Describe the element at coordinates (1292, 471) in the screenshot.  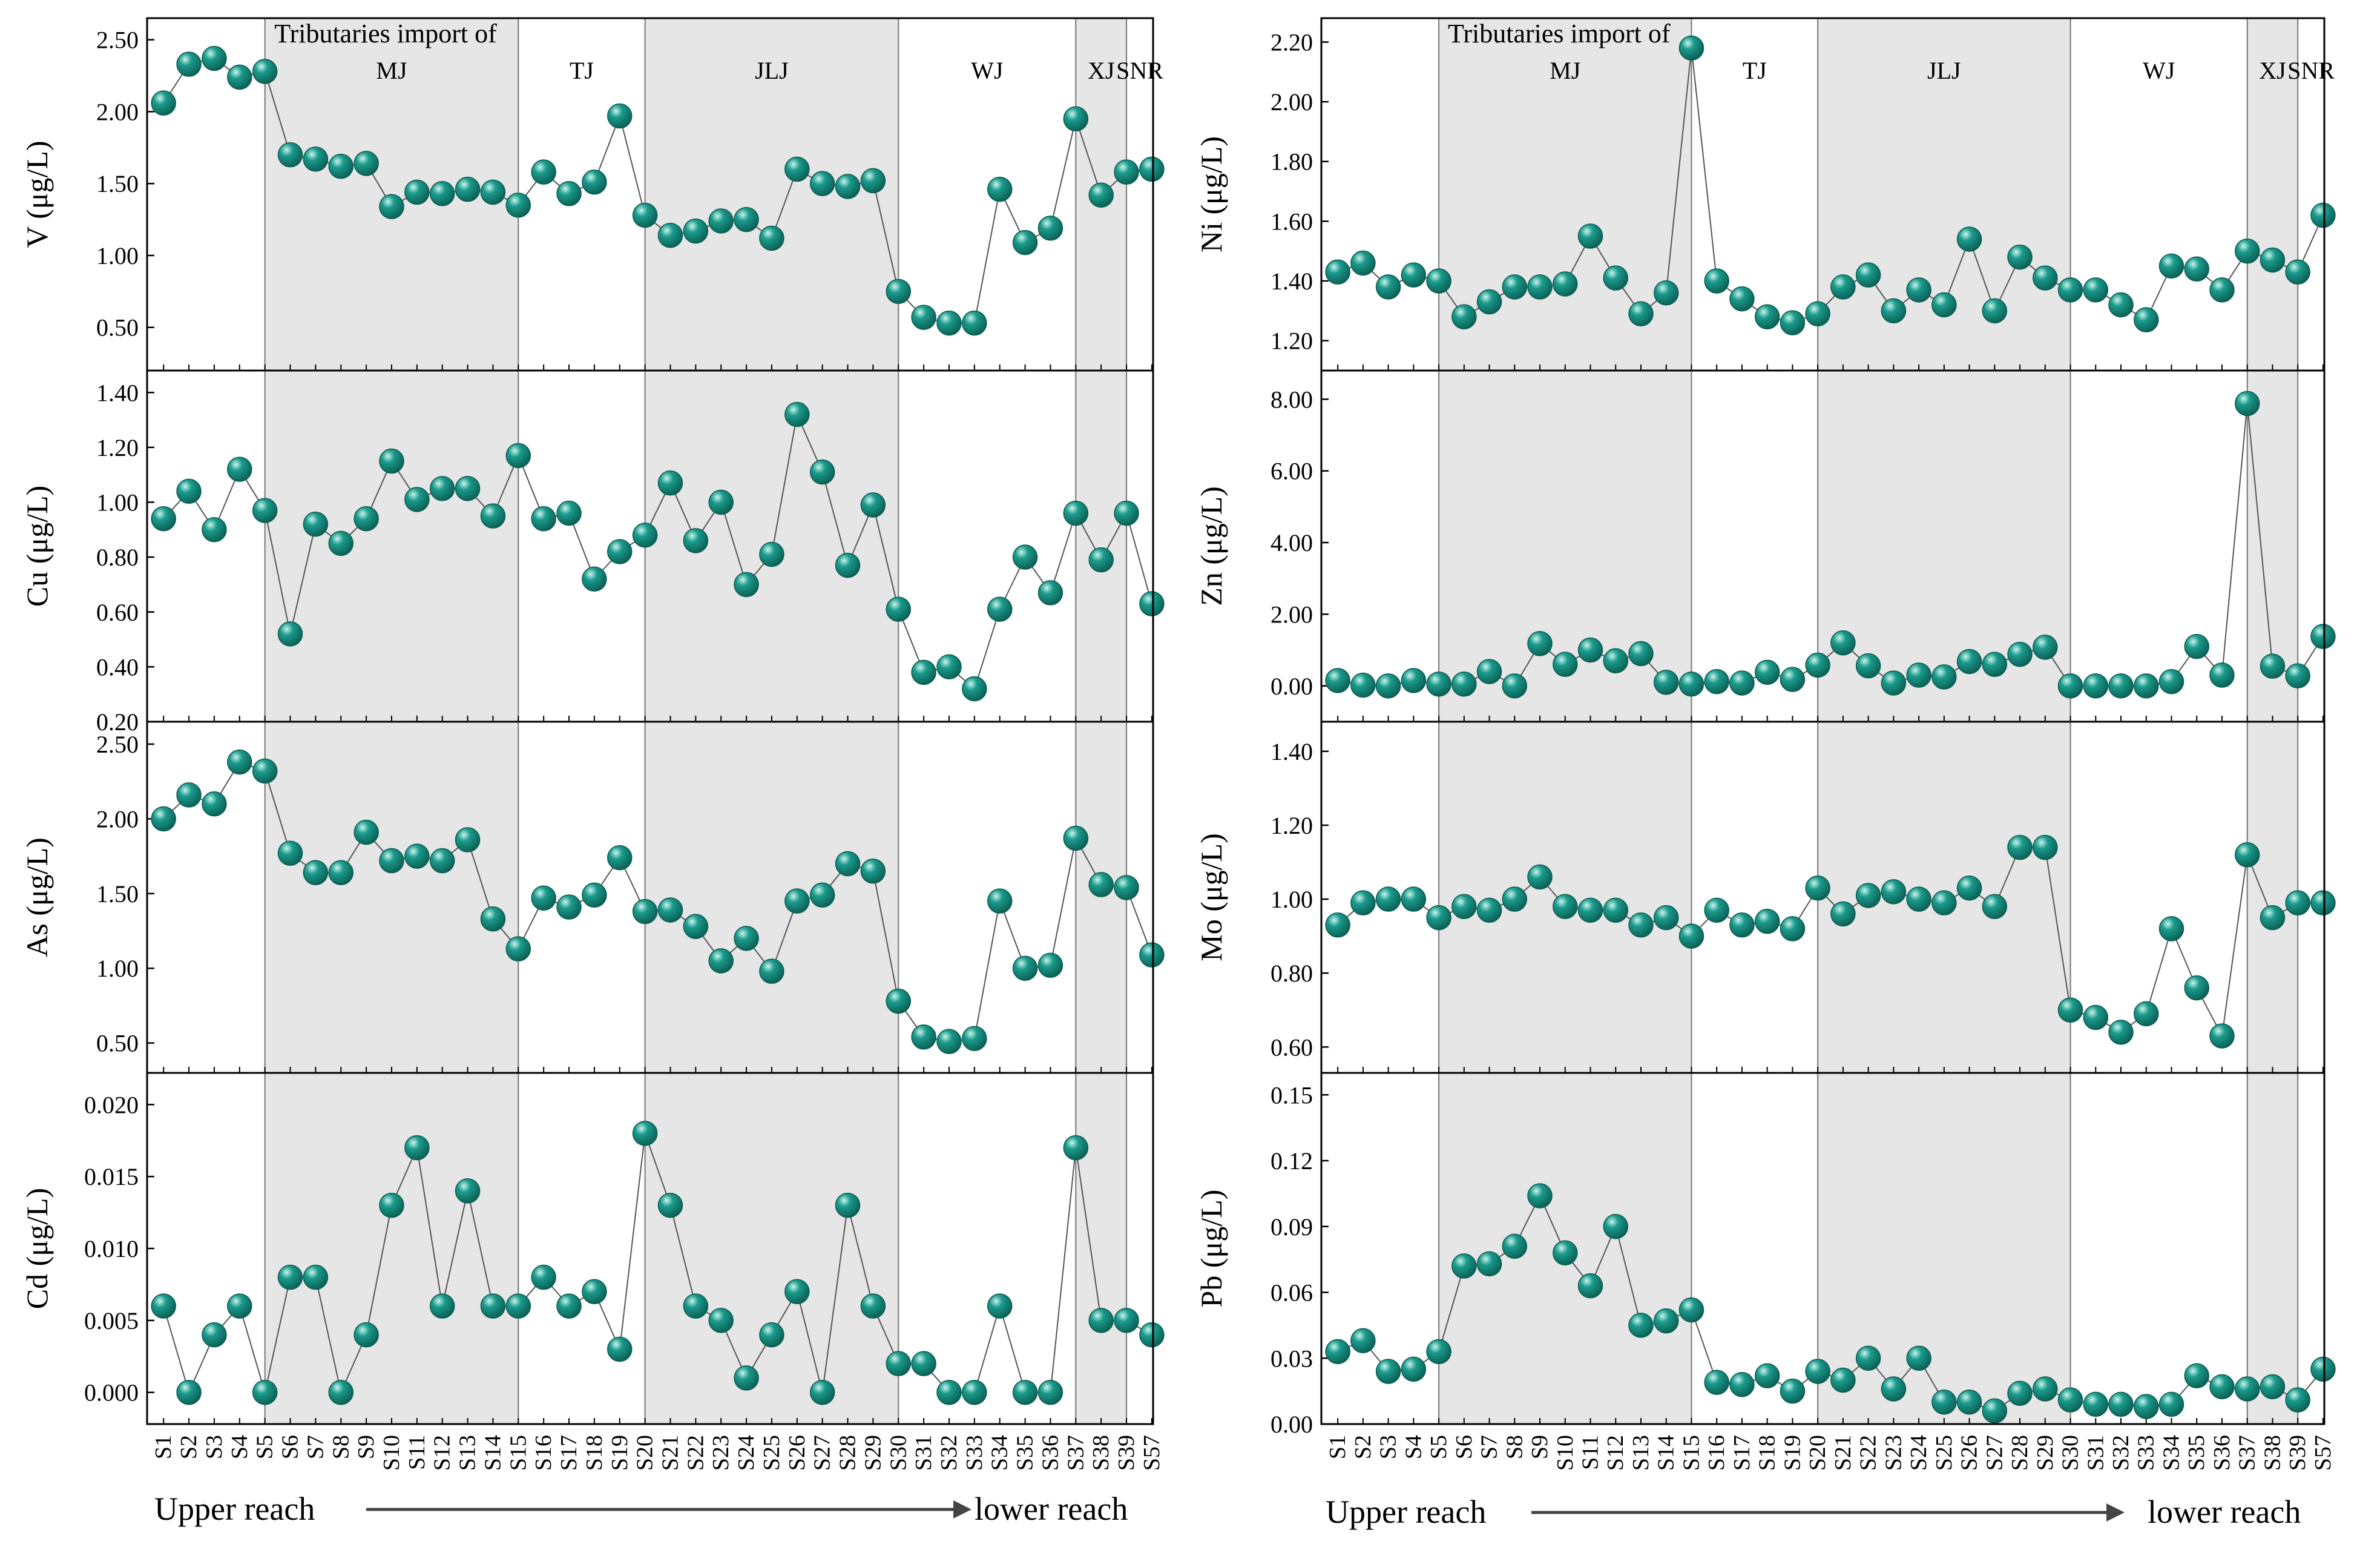
I see `y-tick-label: 6.00` at that location.